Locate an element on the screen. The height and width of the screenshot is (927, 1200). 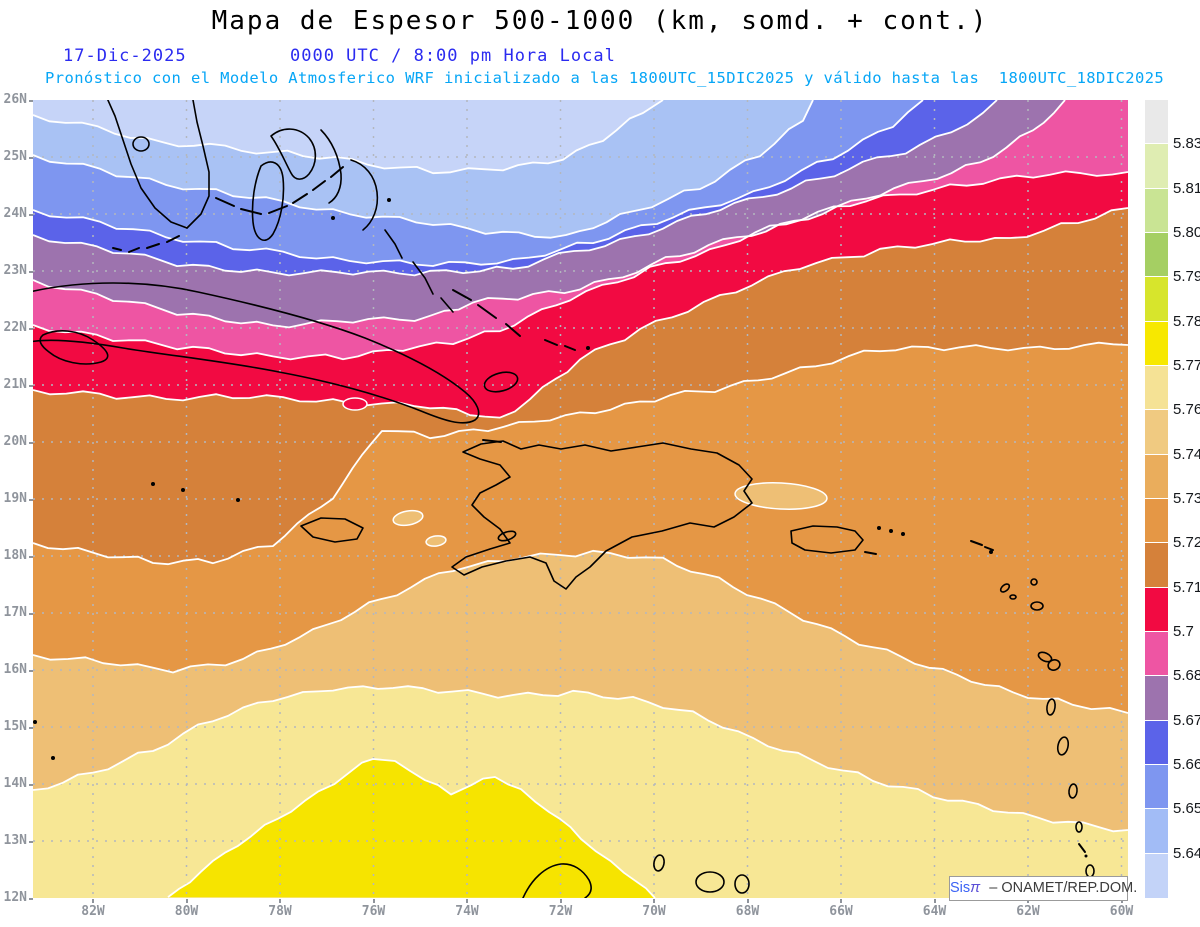
lat-label-18N: 18N is located at coordinates (15, 555).